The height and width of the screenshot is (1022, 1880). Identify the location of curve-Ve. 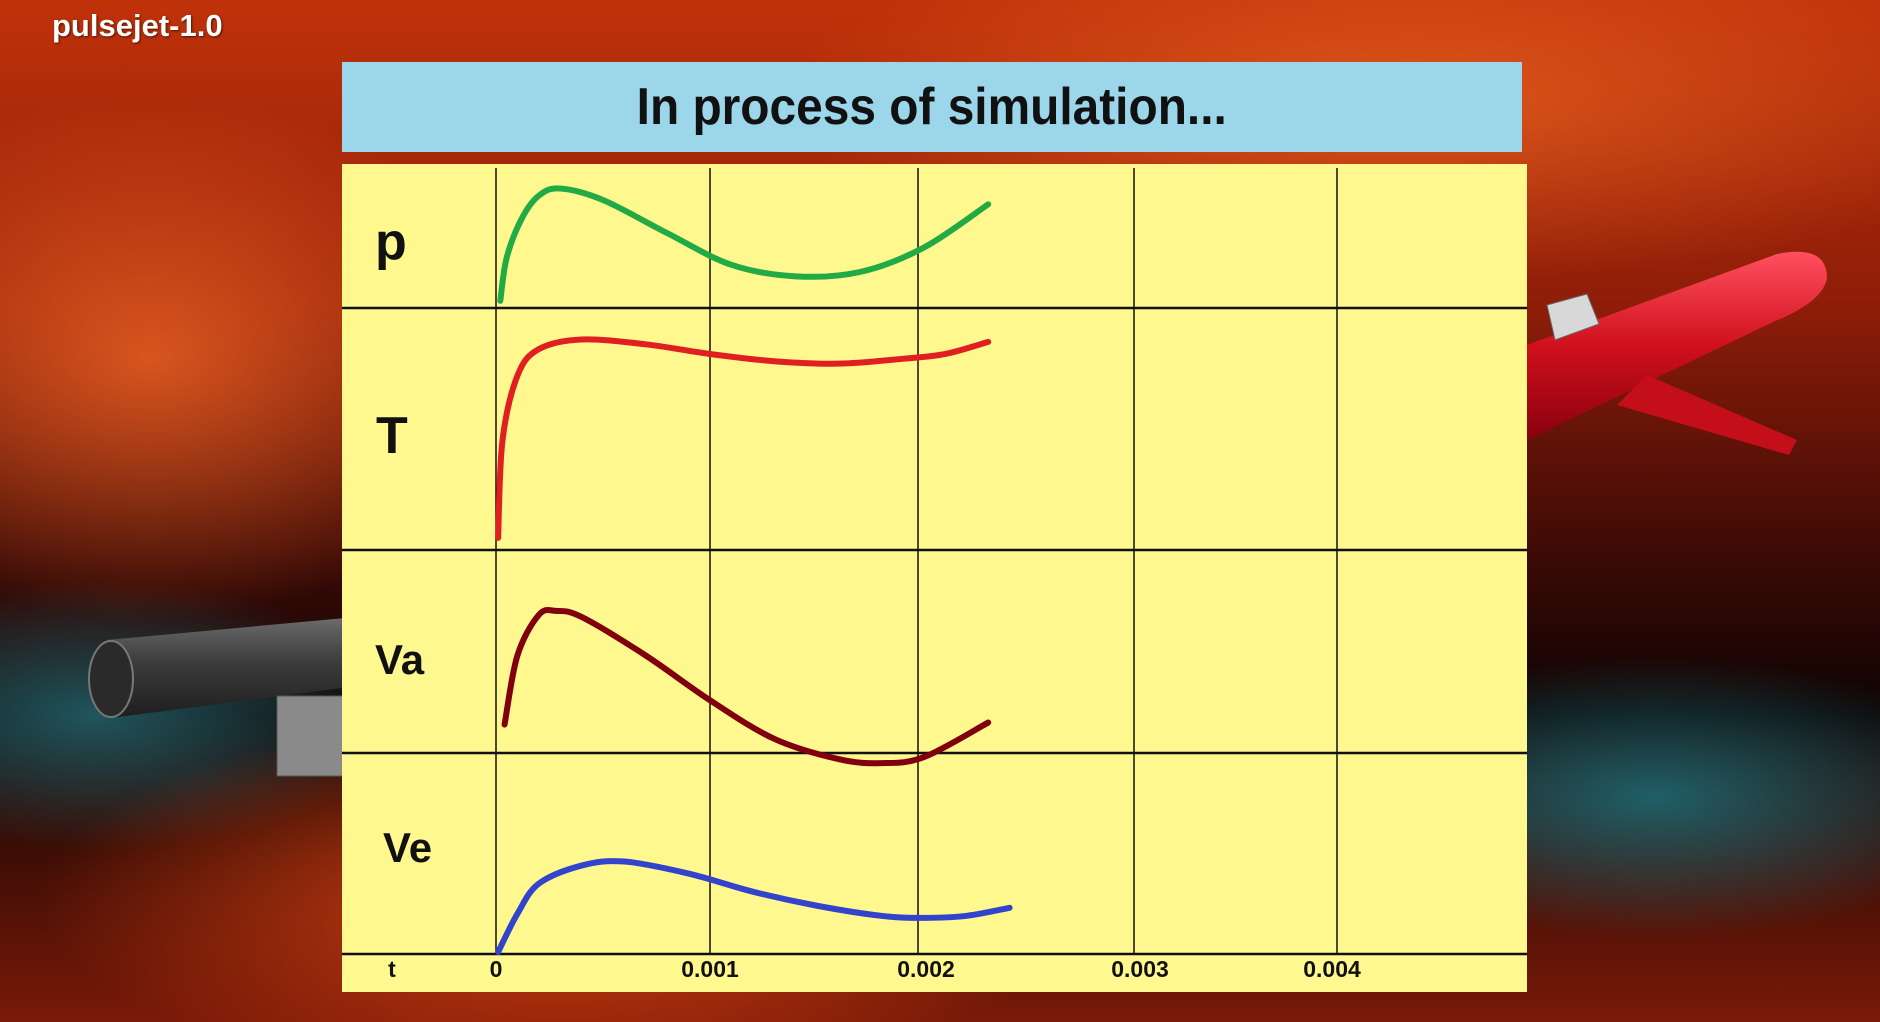
(754, 906).